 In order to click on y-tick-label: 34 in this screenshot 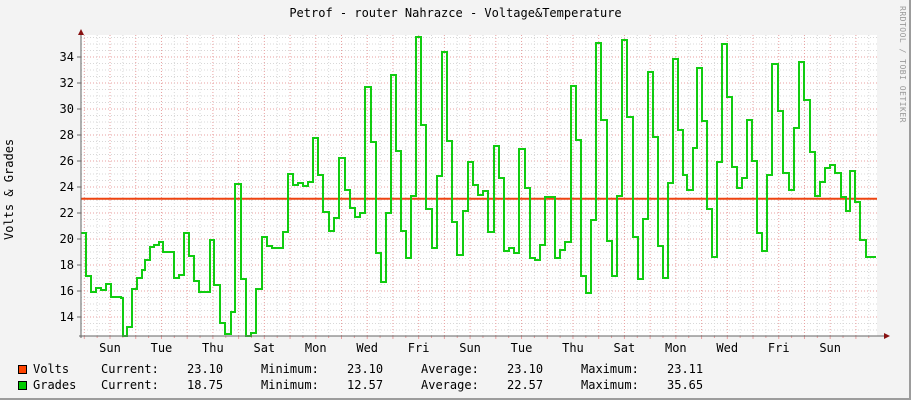, I will do `click(67, 57)`.